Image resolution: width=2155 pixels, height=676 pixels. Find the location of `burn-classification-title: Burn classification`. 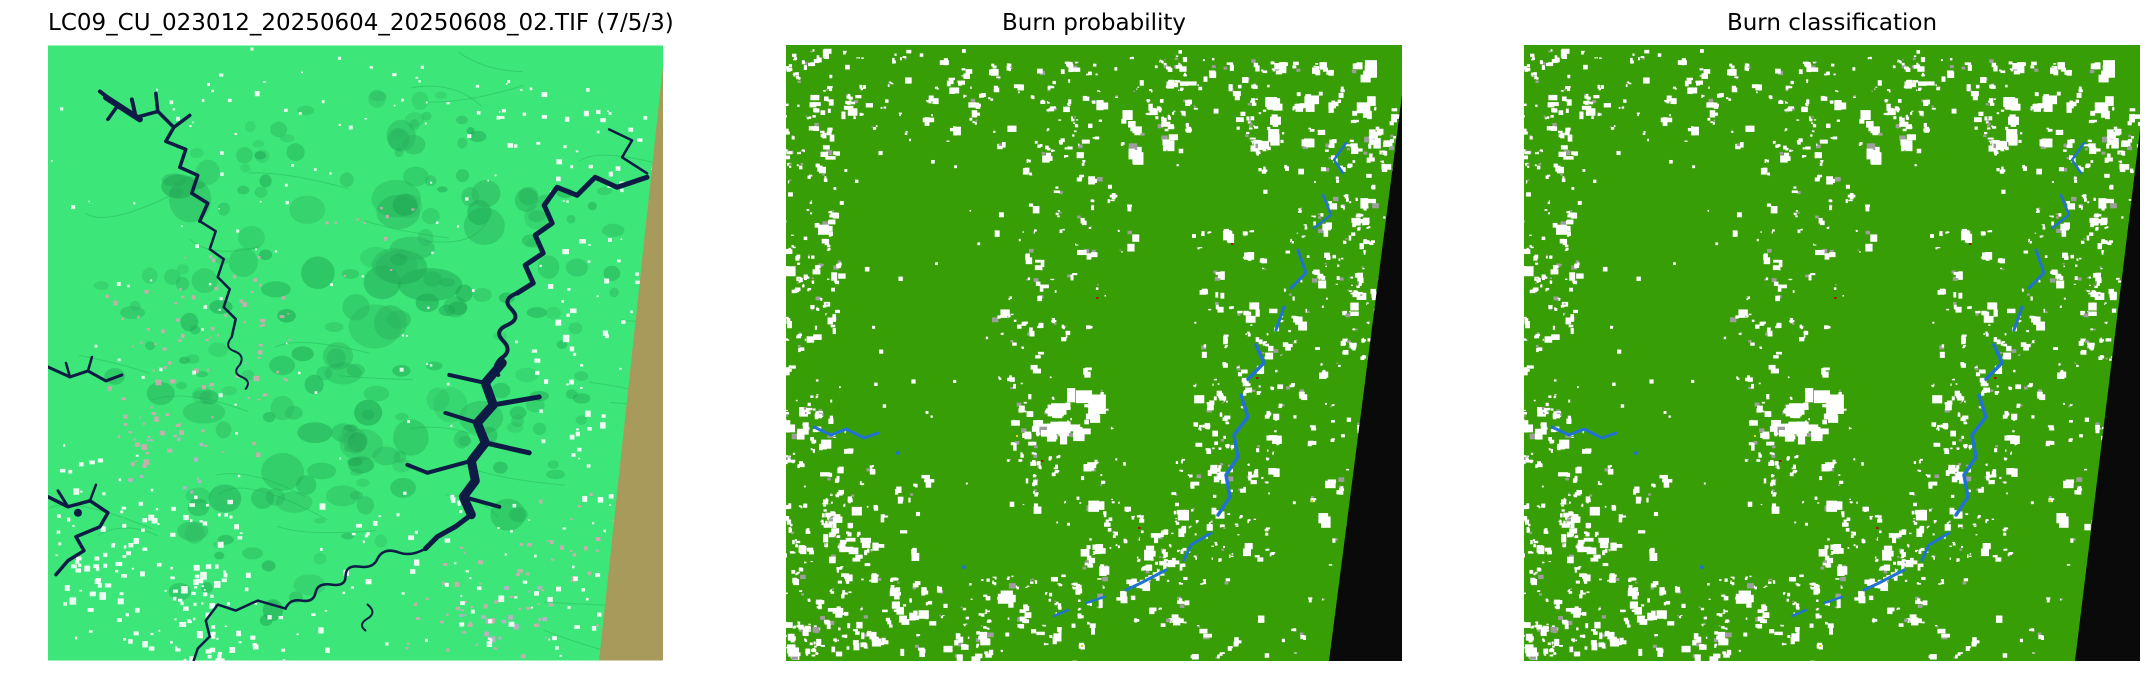

burn-classification-title: Burn classification is located at coordinates (1832, 23).